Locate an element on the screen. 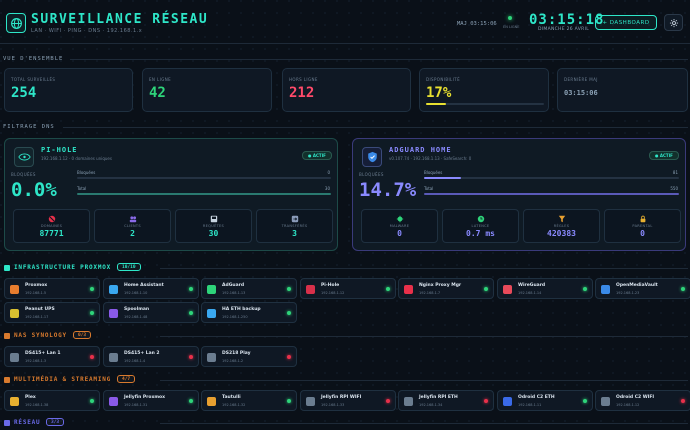 The height and width of the screenshot is (430, 690). adguard-stat-malware: MALWARE 0 is located at coordinates (399, 226).